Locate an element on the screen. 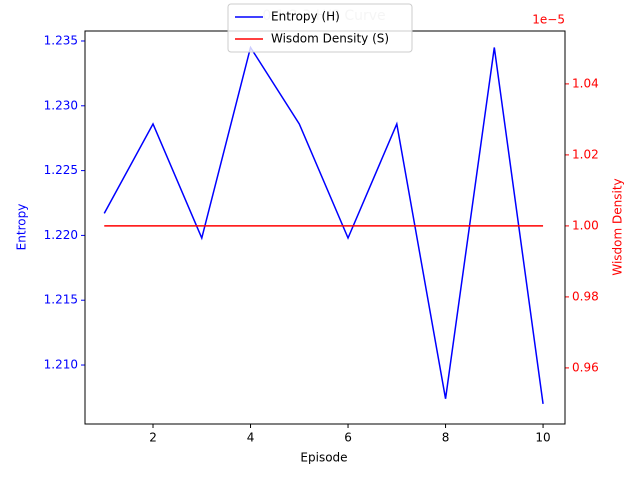 The image size is (640, 484). y2-tick-label: 1.02 is located at coordinates (585, 154).